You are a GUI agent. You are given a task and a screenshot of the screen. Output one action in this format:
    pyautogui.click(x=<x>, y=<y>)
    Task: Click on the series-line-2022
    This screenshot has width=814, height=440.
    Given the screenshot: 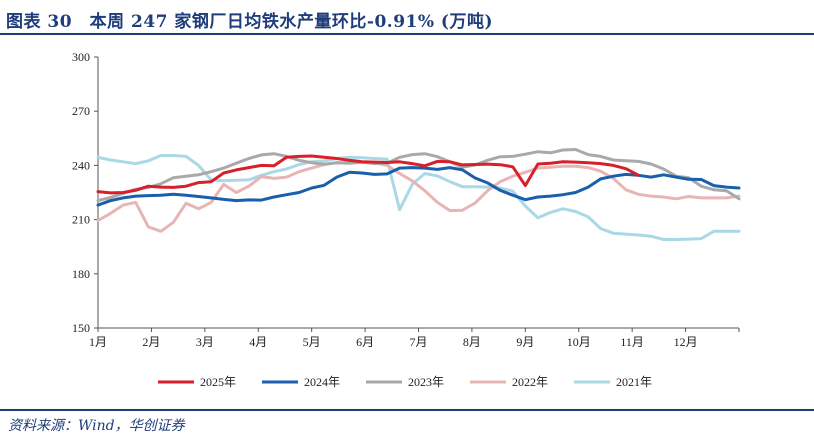 What is the action you would take?
    pyautogui.click(x=418, y=196)
    